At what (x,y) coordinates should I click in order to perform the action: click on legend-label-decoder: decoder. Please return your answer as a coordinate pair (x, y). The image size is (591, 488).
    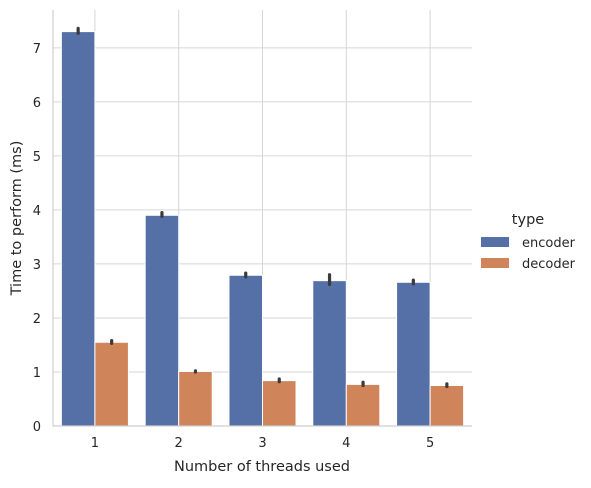
    Looking at the image, I should click on (549, 264).